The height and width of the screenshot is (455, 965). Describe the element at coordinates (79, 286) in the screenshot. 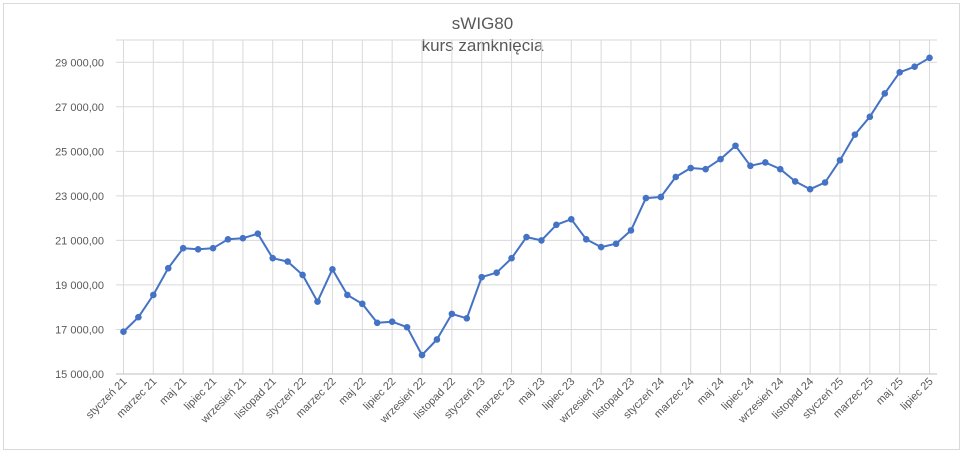

I see `y-tick-label: 19 000,00` at that location.